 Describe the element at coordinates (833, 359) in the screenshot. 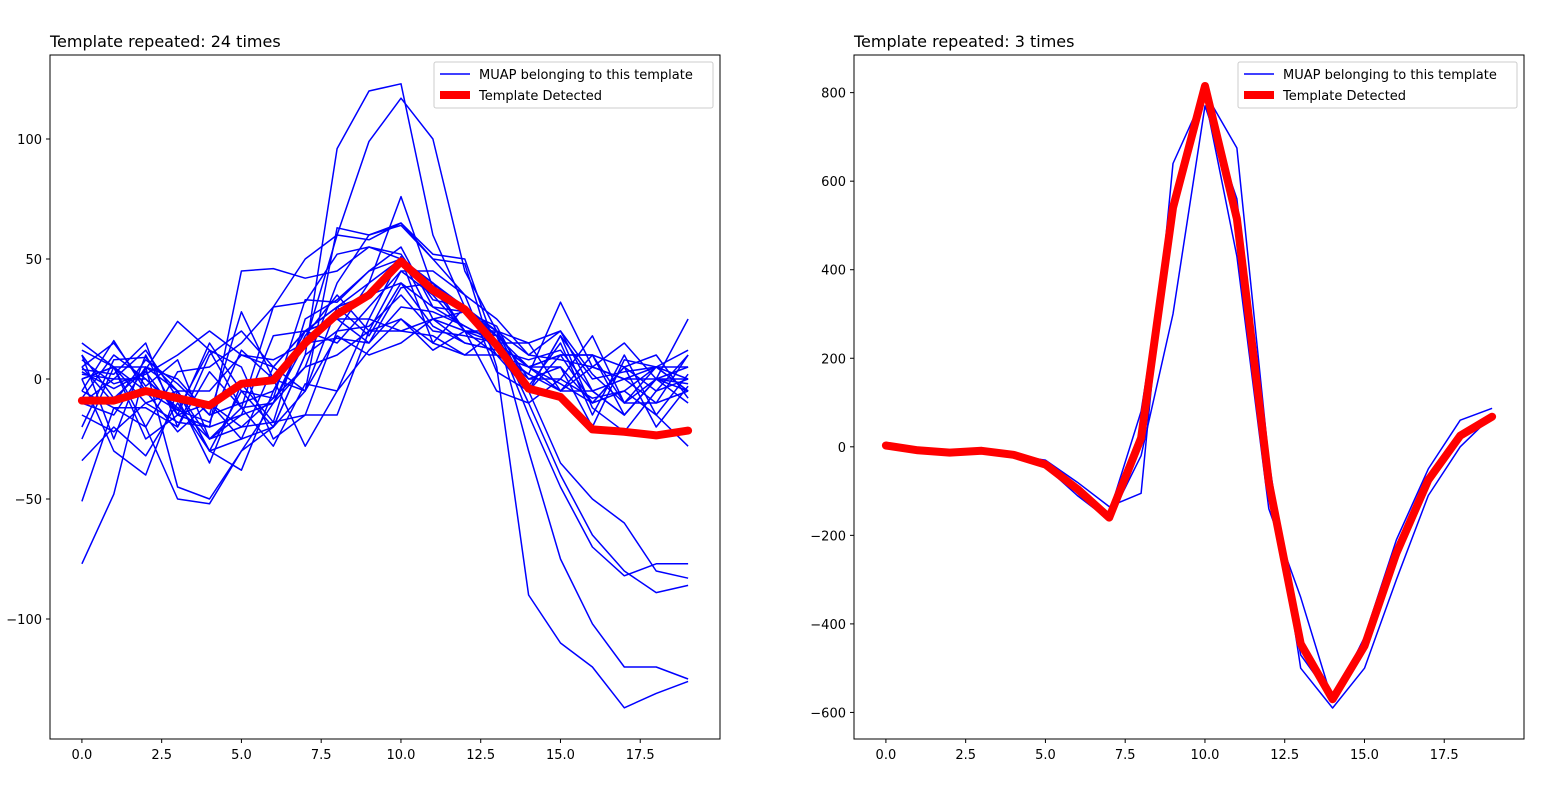

I see `right-y-tick-label: 200` at that location.